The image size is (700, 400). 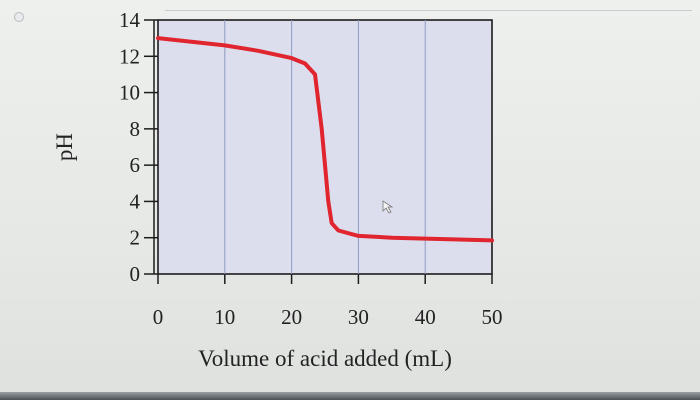 I want to click on x-tick-label-40: 40, so click(x=425, y=317).